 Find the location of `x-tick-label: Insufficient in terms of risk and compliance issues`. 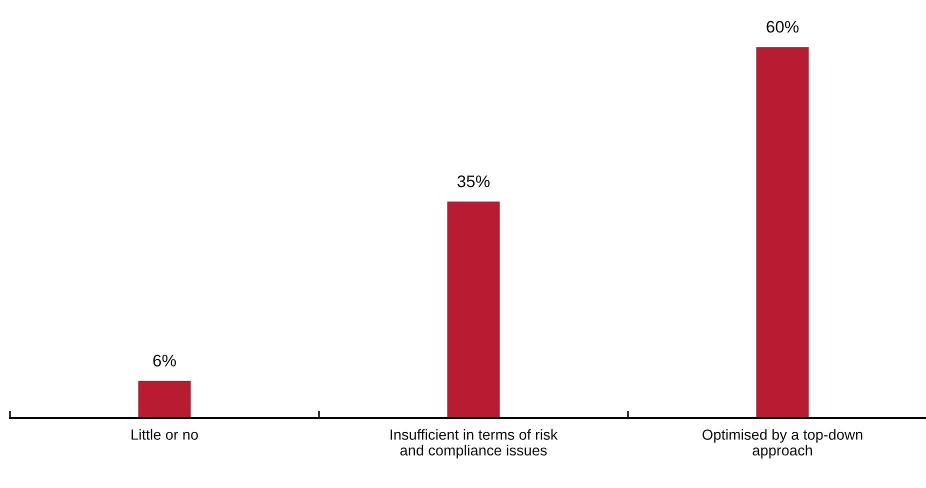

x-tick-label: Insufficient in terms of risk and compliance issues is located at coordinates (474, 443).